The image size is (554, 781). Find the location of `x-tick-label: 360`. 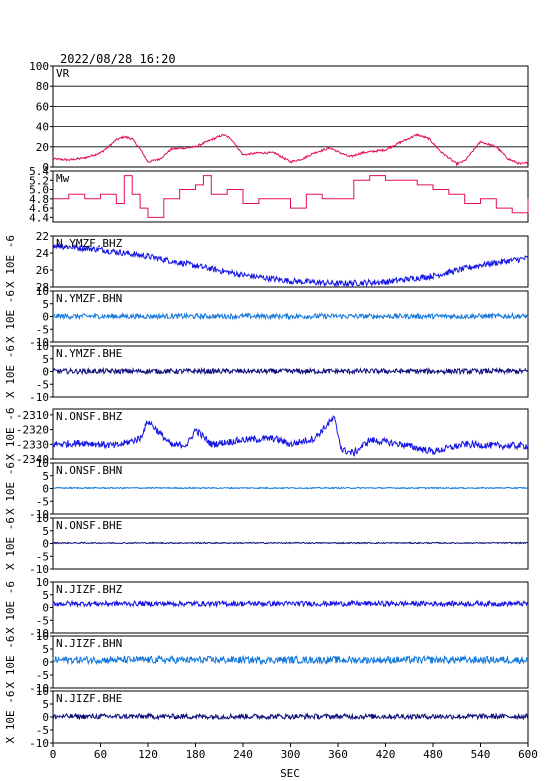

x-tick-label: 360 is located at coordinates (338, 754).